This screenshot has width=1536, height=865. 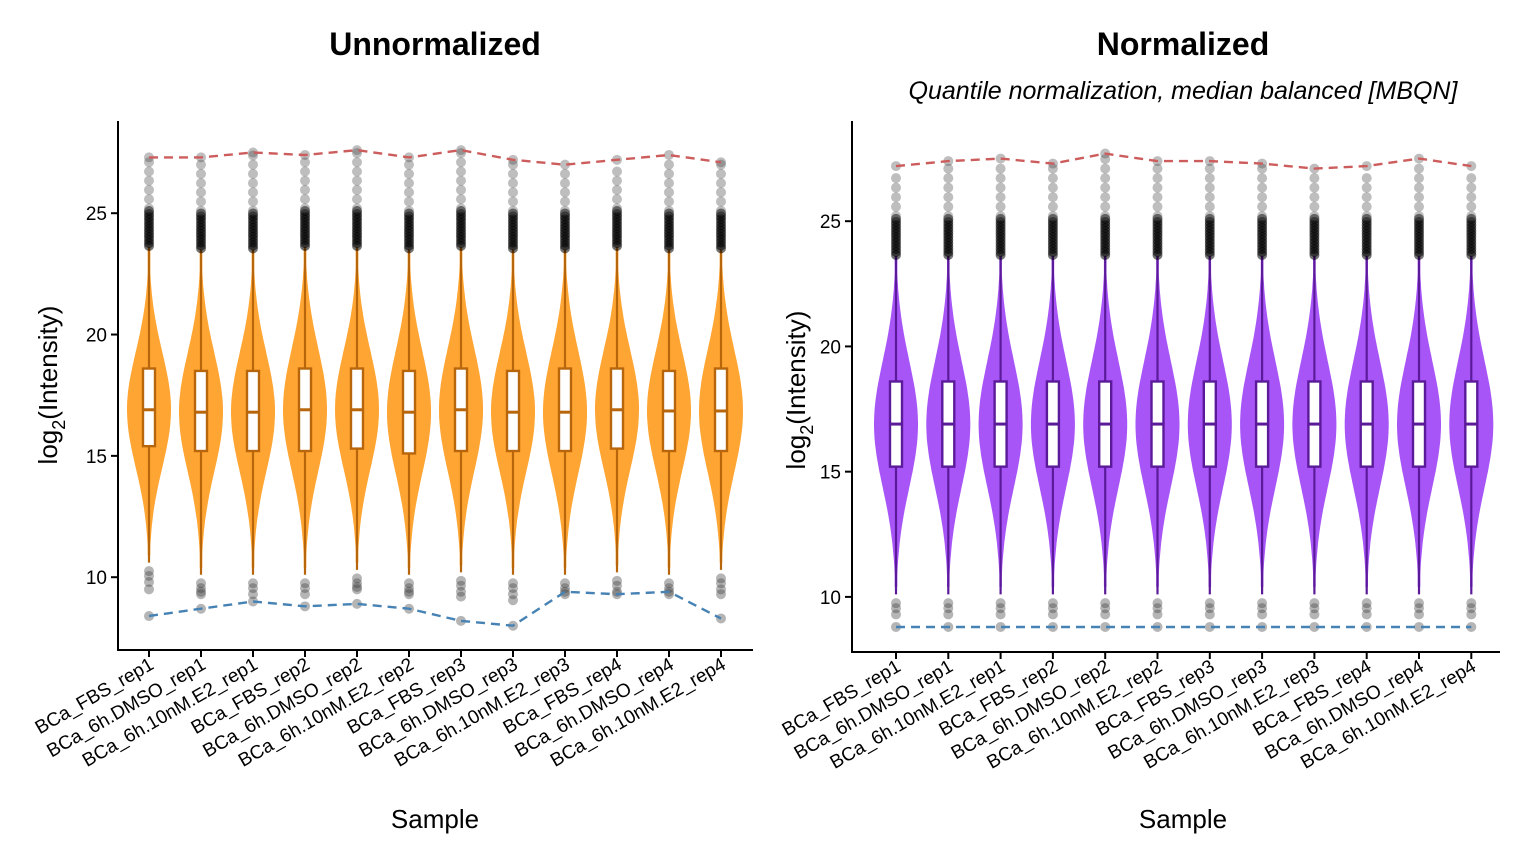 What do you see at coordinates (96, 214) in the screenshot?
I see `y-tick-label: 25` at bounding box center [96, 214].